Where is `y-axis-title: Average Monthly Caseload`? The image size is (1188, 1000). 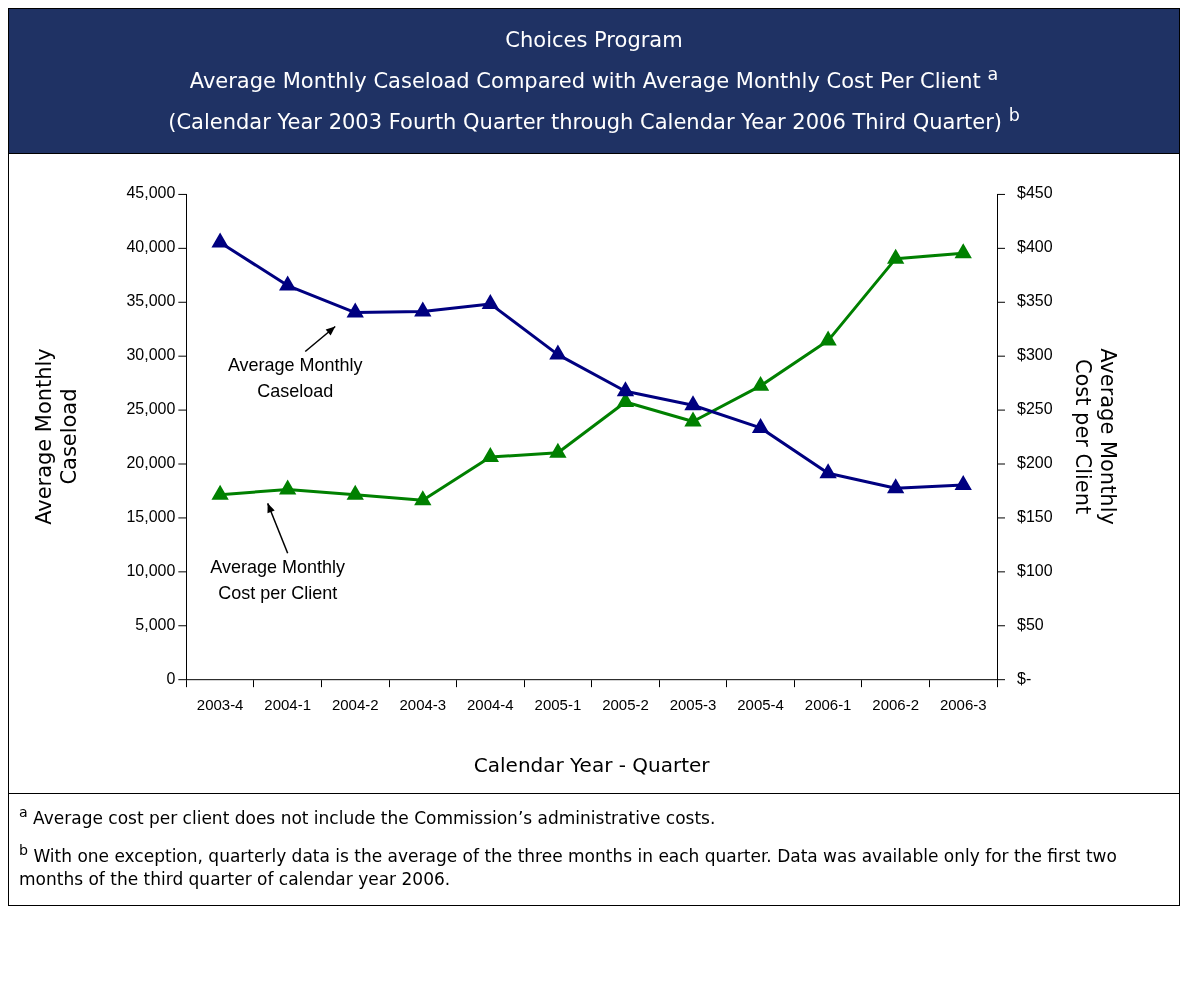 y-axis-title: Average Monthly Caseload is located at coordinates (57, 436).